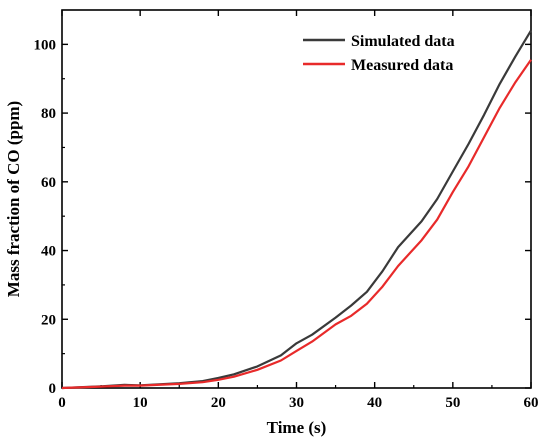 Image resolution: width=550 pixels, height=446 pixels. What do you see at coordinates (218, 403) in the screenshot?
I see `x-tick-label: 20` at bounding box center [218, 403].